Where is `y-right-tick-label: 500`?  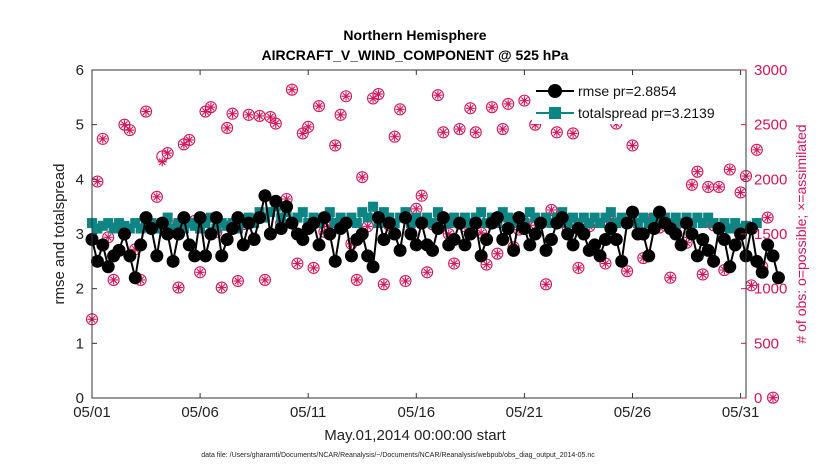 y-right-tick-label: 500 is located at coordinates (766, 343).